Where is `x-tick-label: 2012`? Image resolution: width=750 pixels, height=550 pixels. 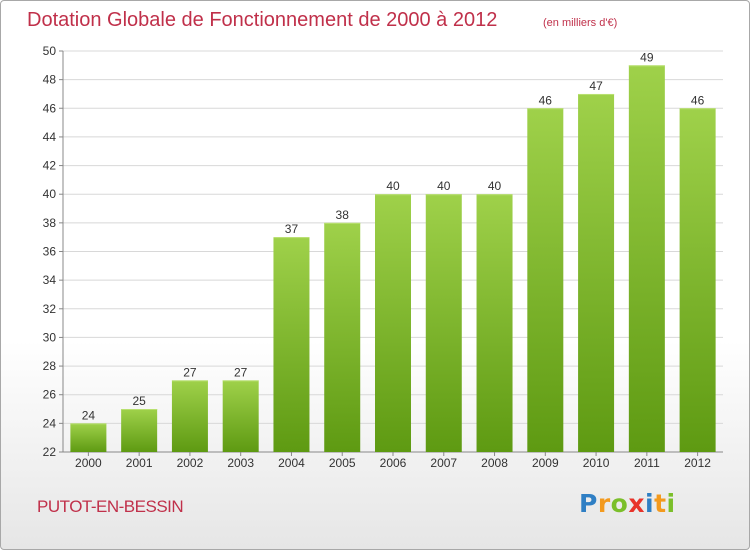
x-tick-label: 2012 is located at coordinates (697, 463).